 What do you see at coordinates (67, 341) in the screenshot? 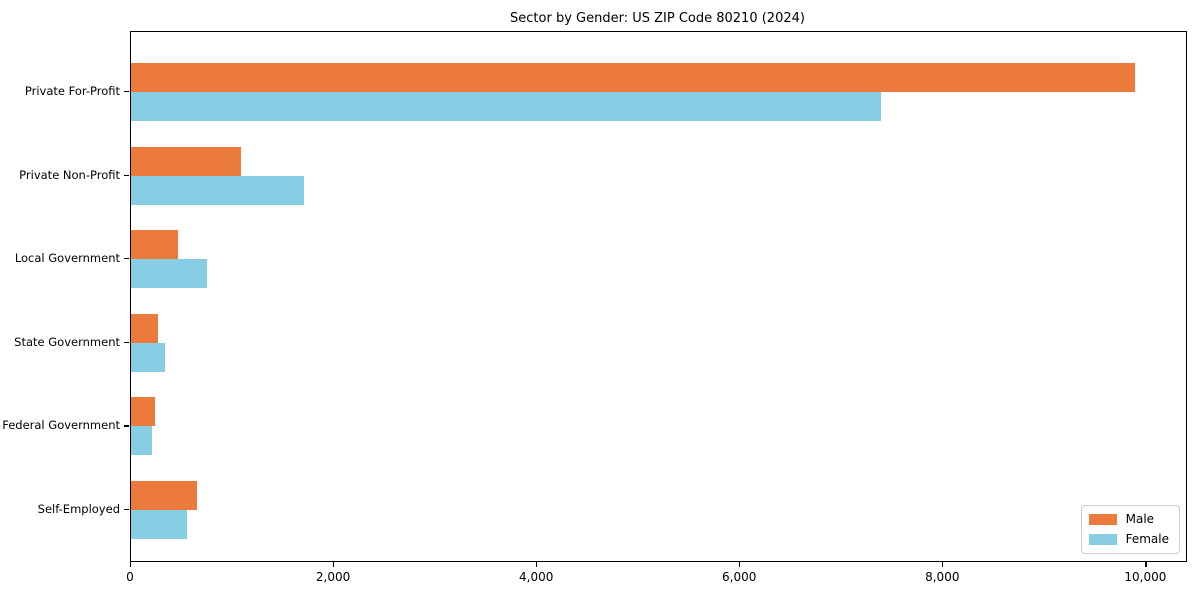
I see `y-axis-label: State Government` at bounding box center [67, 341].